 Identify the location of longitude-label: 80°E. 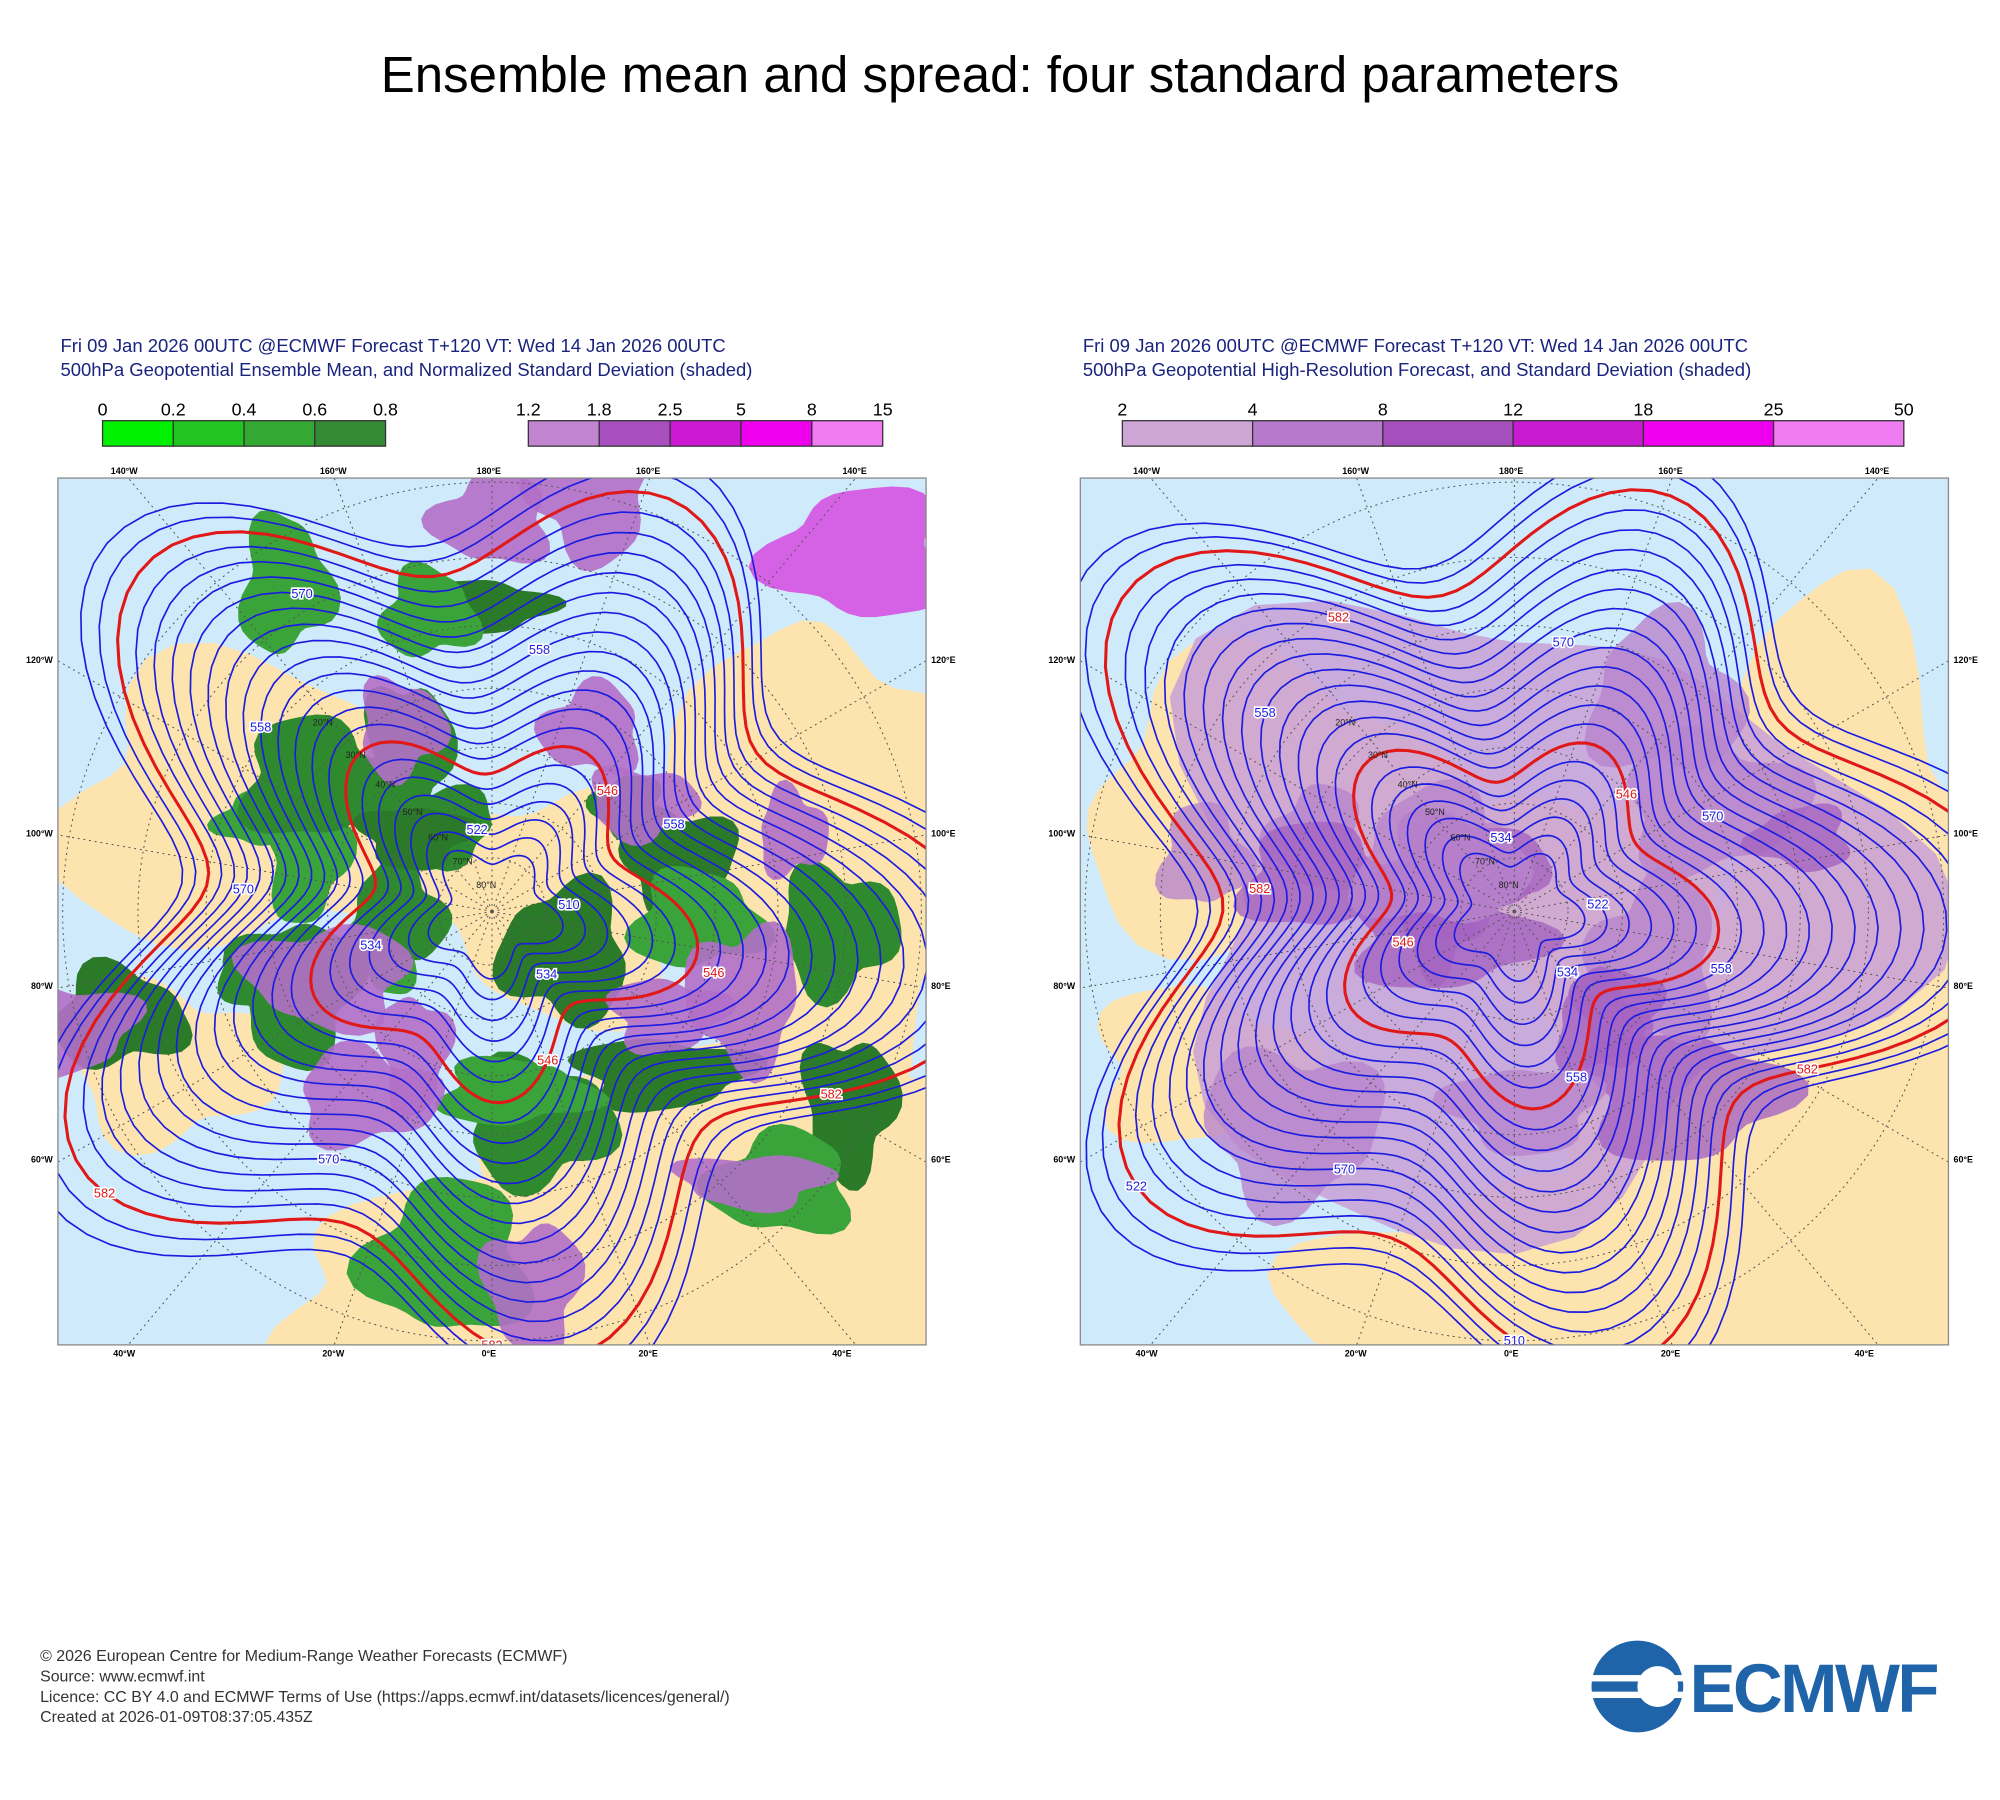
(1963, 986).